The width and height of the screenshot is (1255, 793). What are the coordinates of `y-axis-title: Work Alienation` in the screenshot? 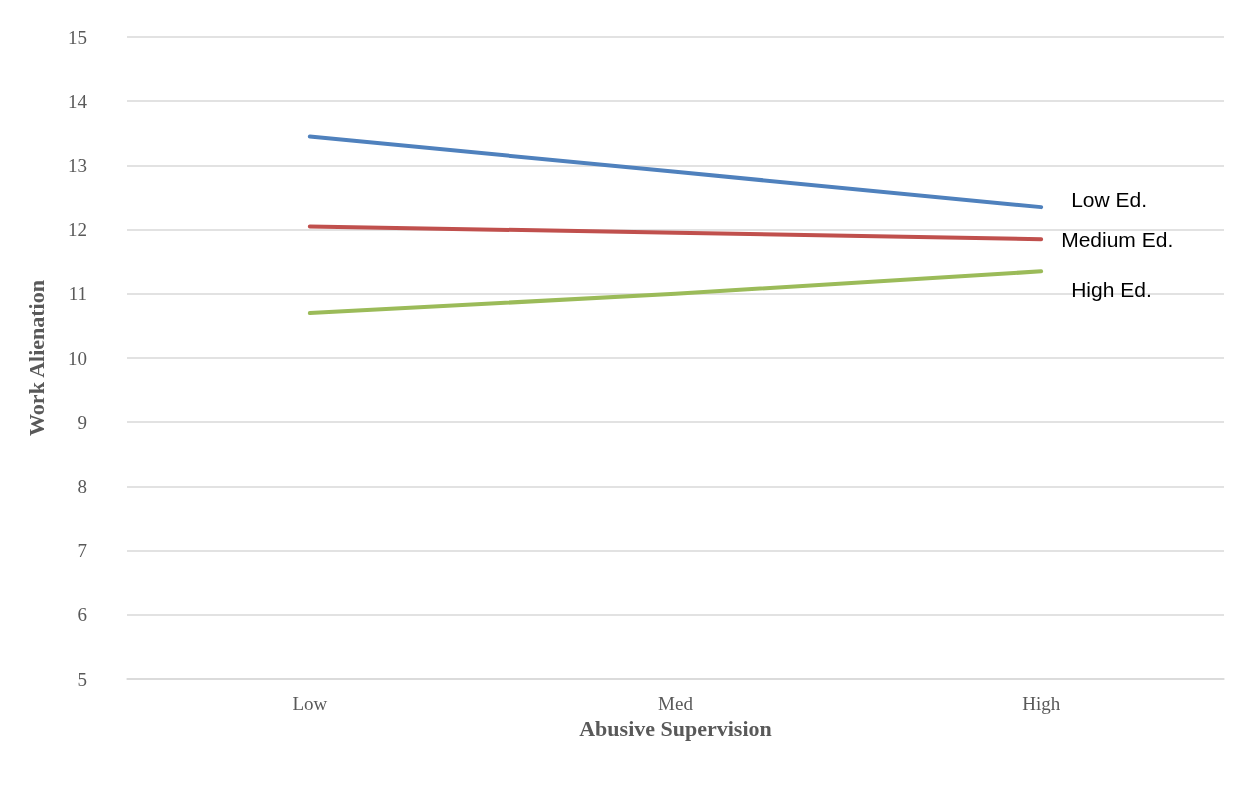 It's located at (36, 358).